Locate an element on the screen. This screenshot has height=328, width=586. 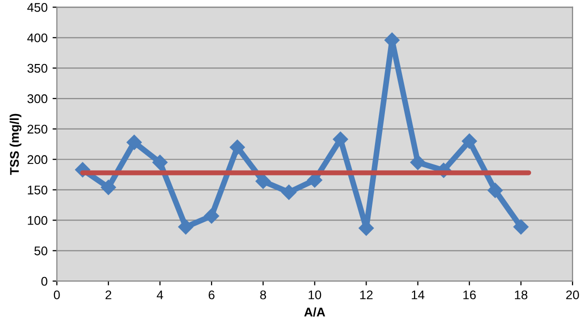
x-tick-label: 12 is located at coordinates (366, 295).